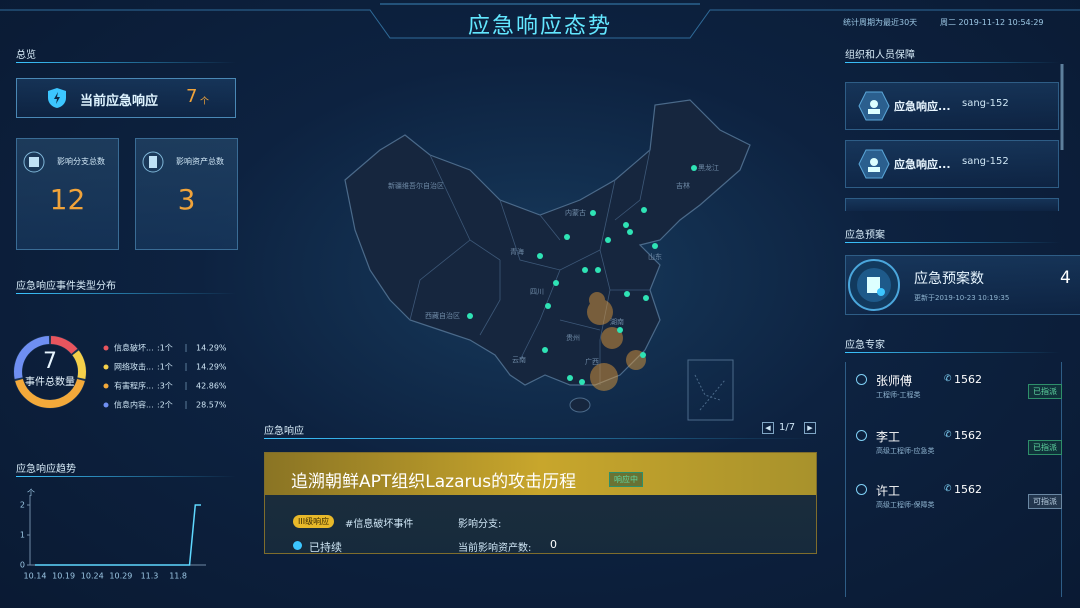  I want to click on pager: 1/7, so click(787, 427).